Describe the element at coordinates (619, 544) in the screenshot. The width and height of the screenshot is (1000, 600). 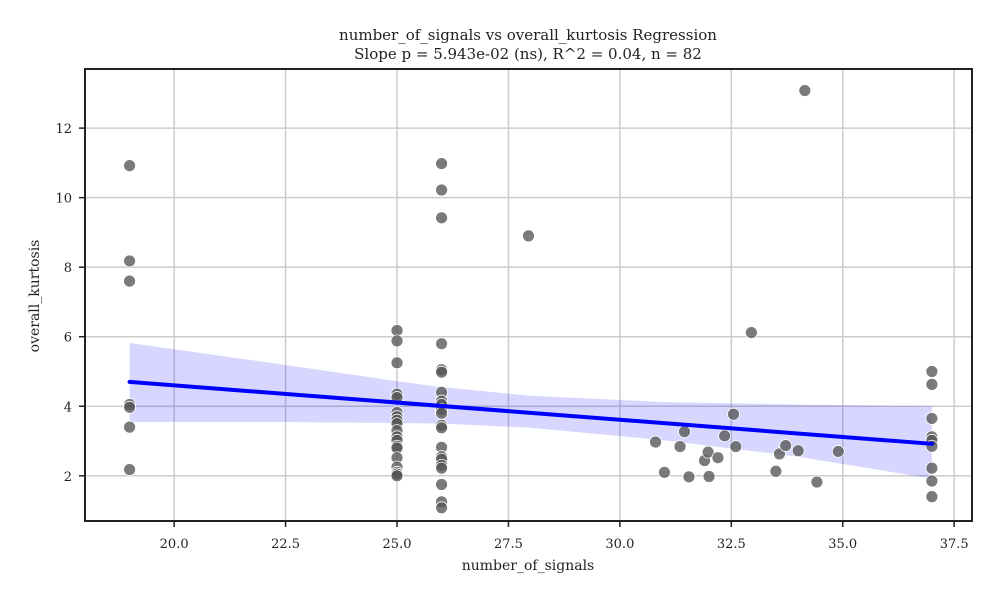
I see `x-tick-label: 30.0` at that location.